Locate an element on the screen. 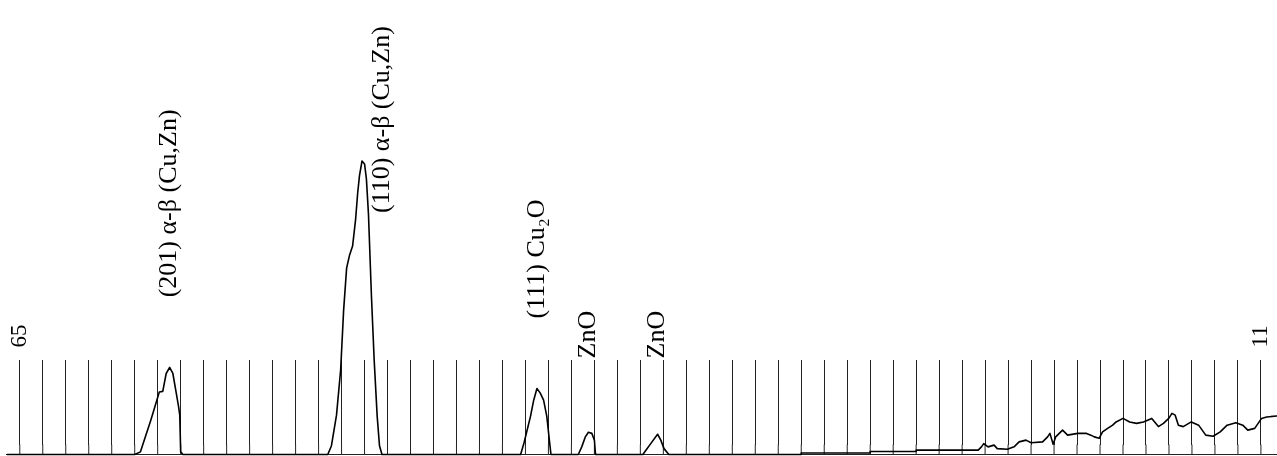  annotation: (201) α-β (Cu,Zn) is located at coordinates (168, 203).